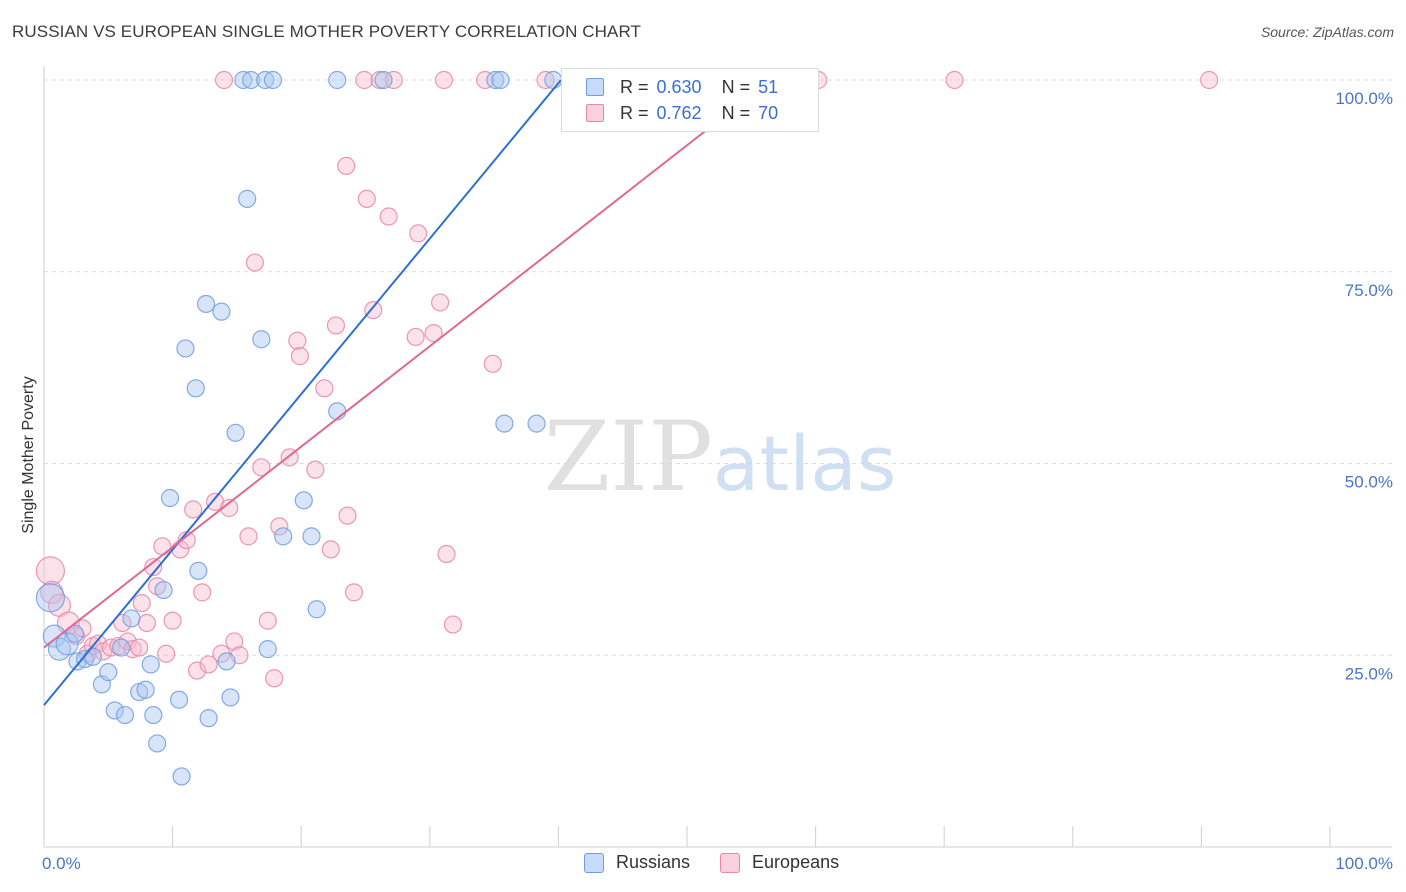  What do you see at coordinates (634, 112) in the screenshot?
I see `r-label: R =` at bounding box center [634, 112].